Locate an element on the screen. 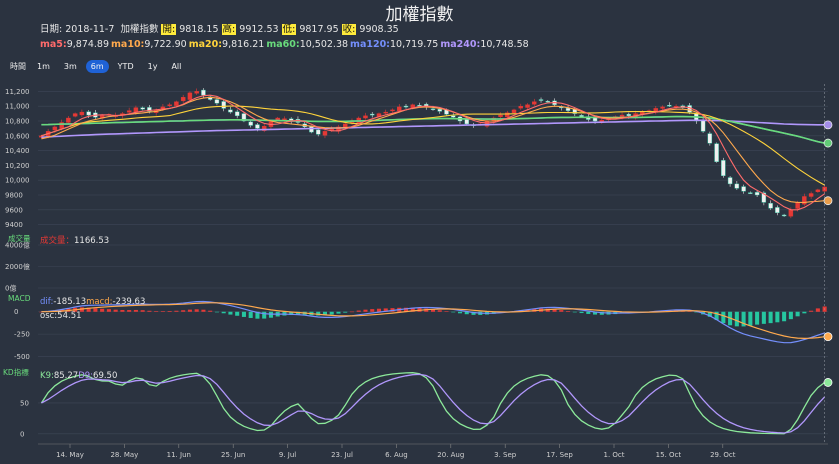  macd-line is located at coordinates (433, 321).